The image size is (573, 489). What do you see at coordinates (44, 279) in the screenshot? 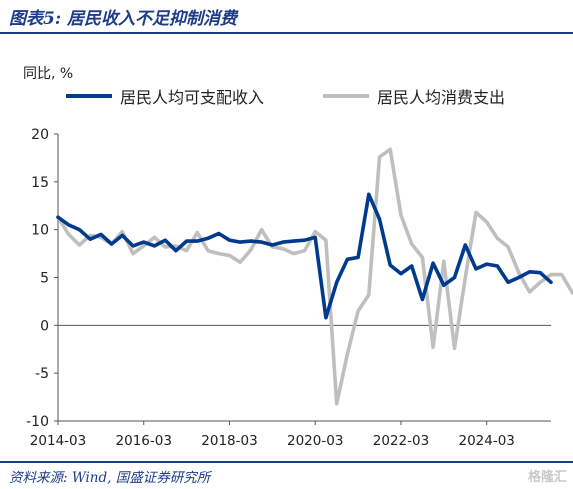
I see `y-tick-label: 5` at bounding box center [44, 279].